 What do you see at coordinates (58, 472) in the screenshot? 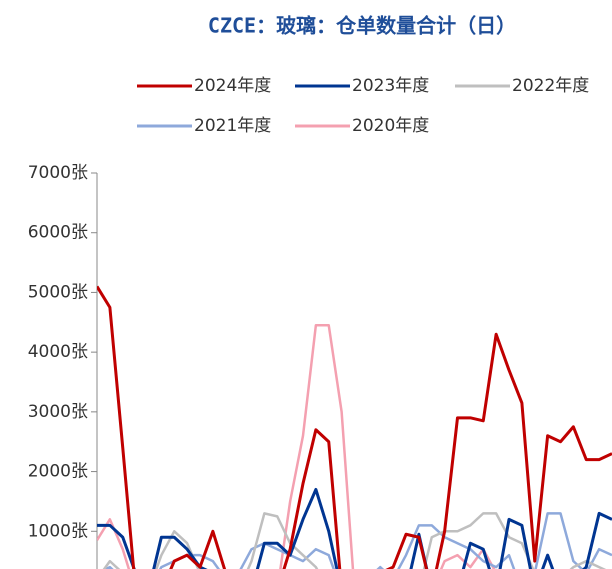
I see `y-tick-label: 2000张` at bounding box center [58, 472].